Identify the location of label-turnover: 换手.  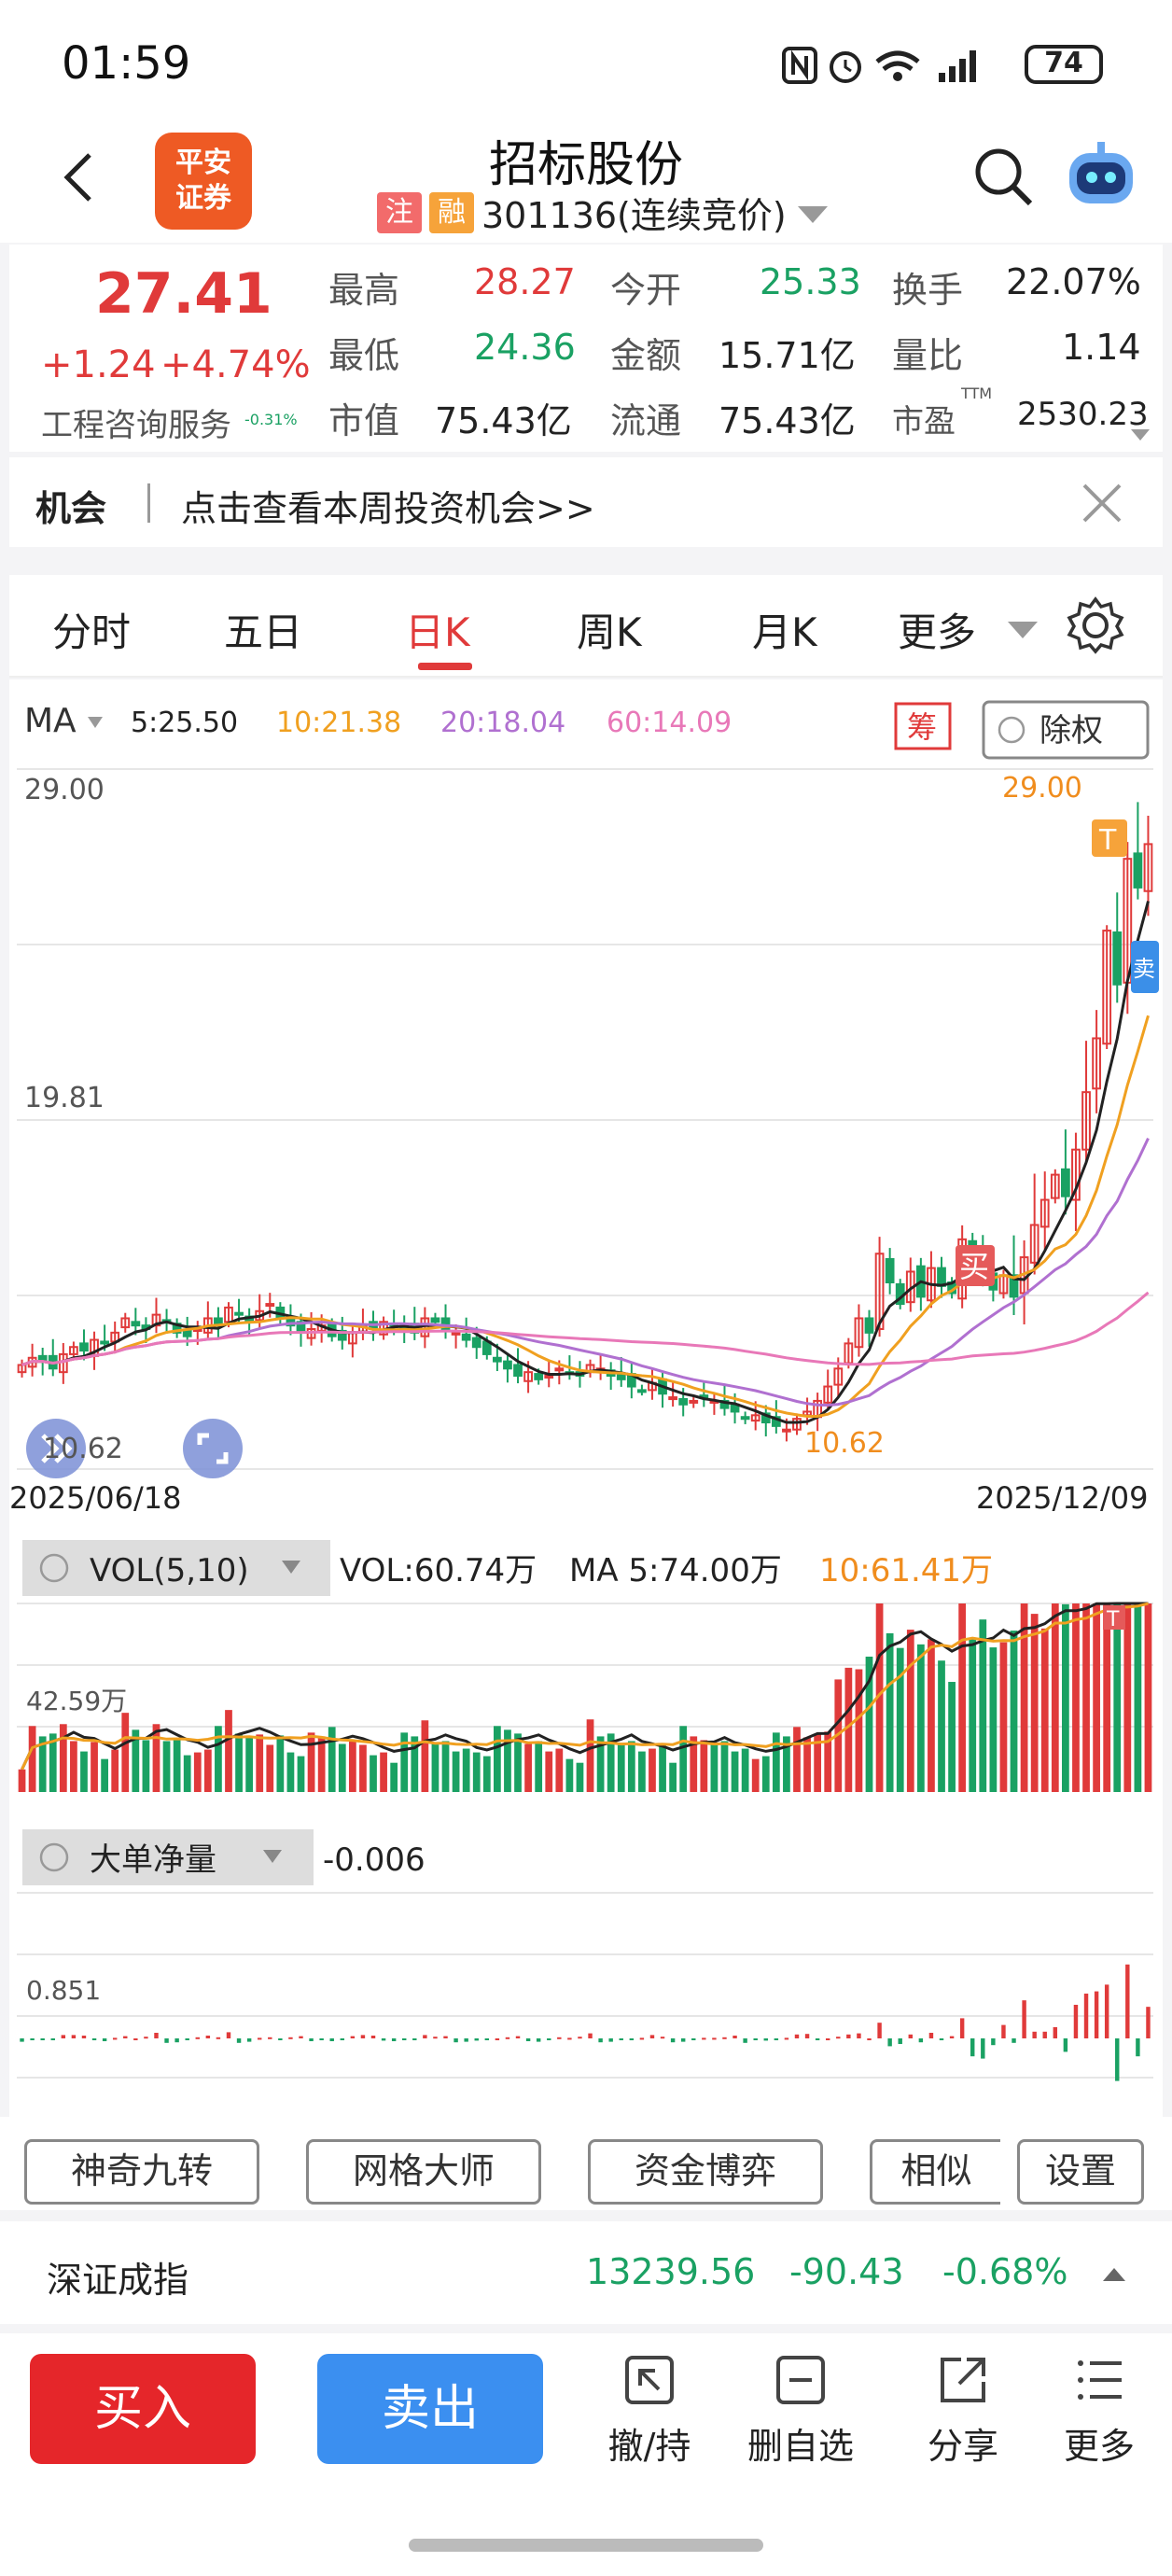
(928, 290).